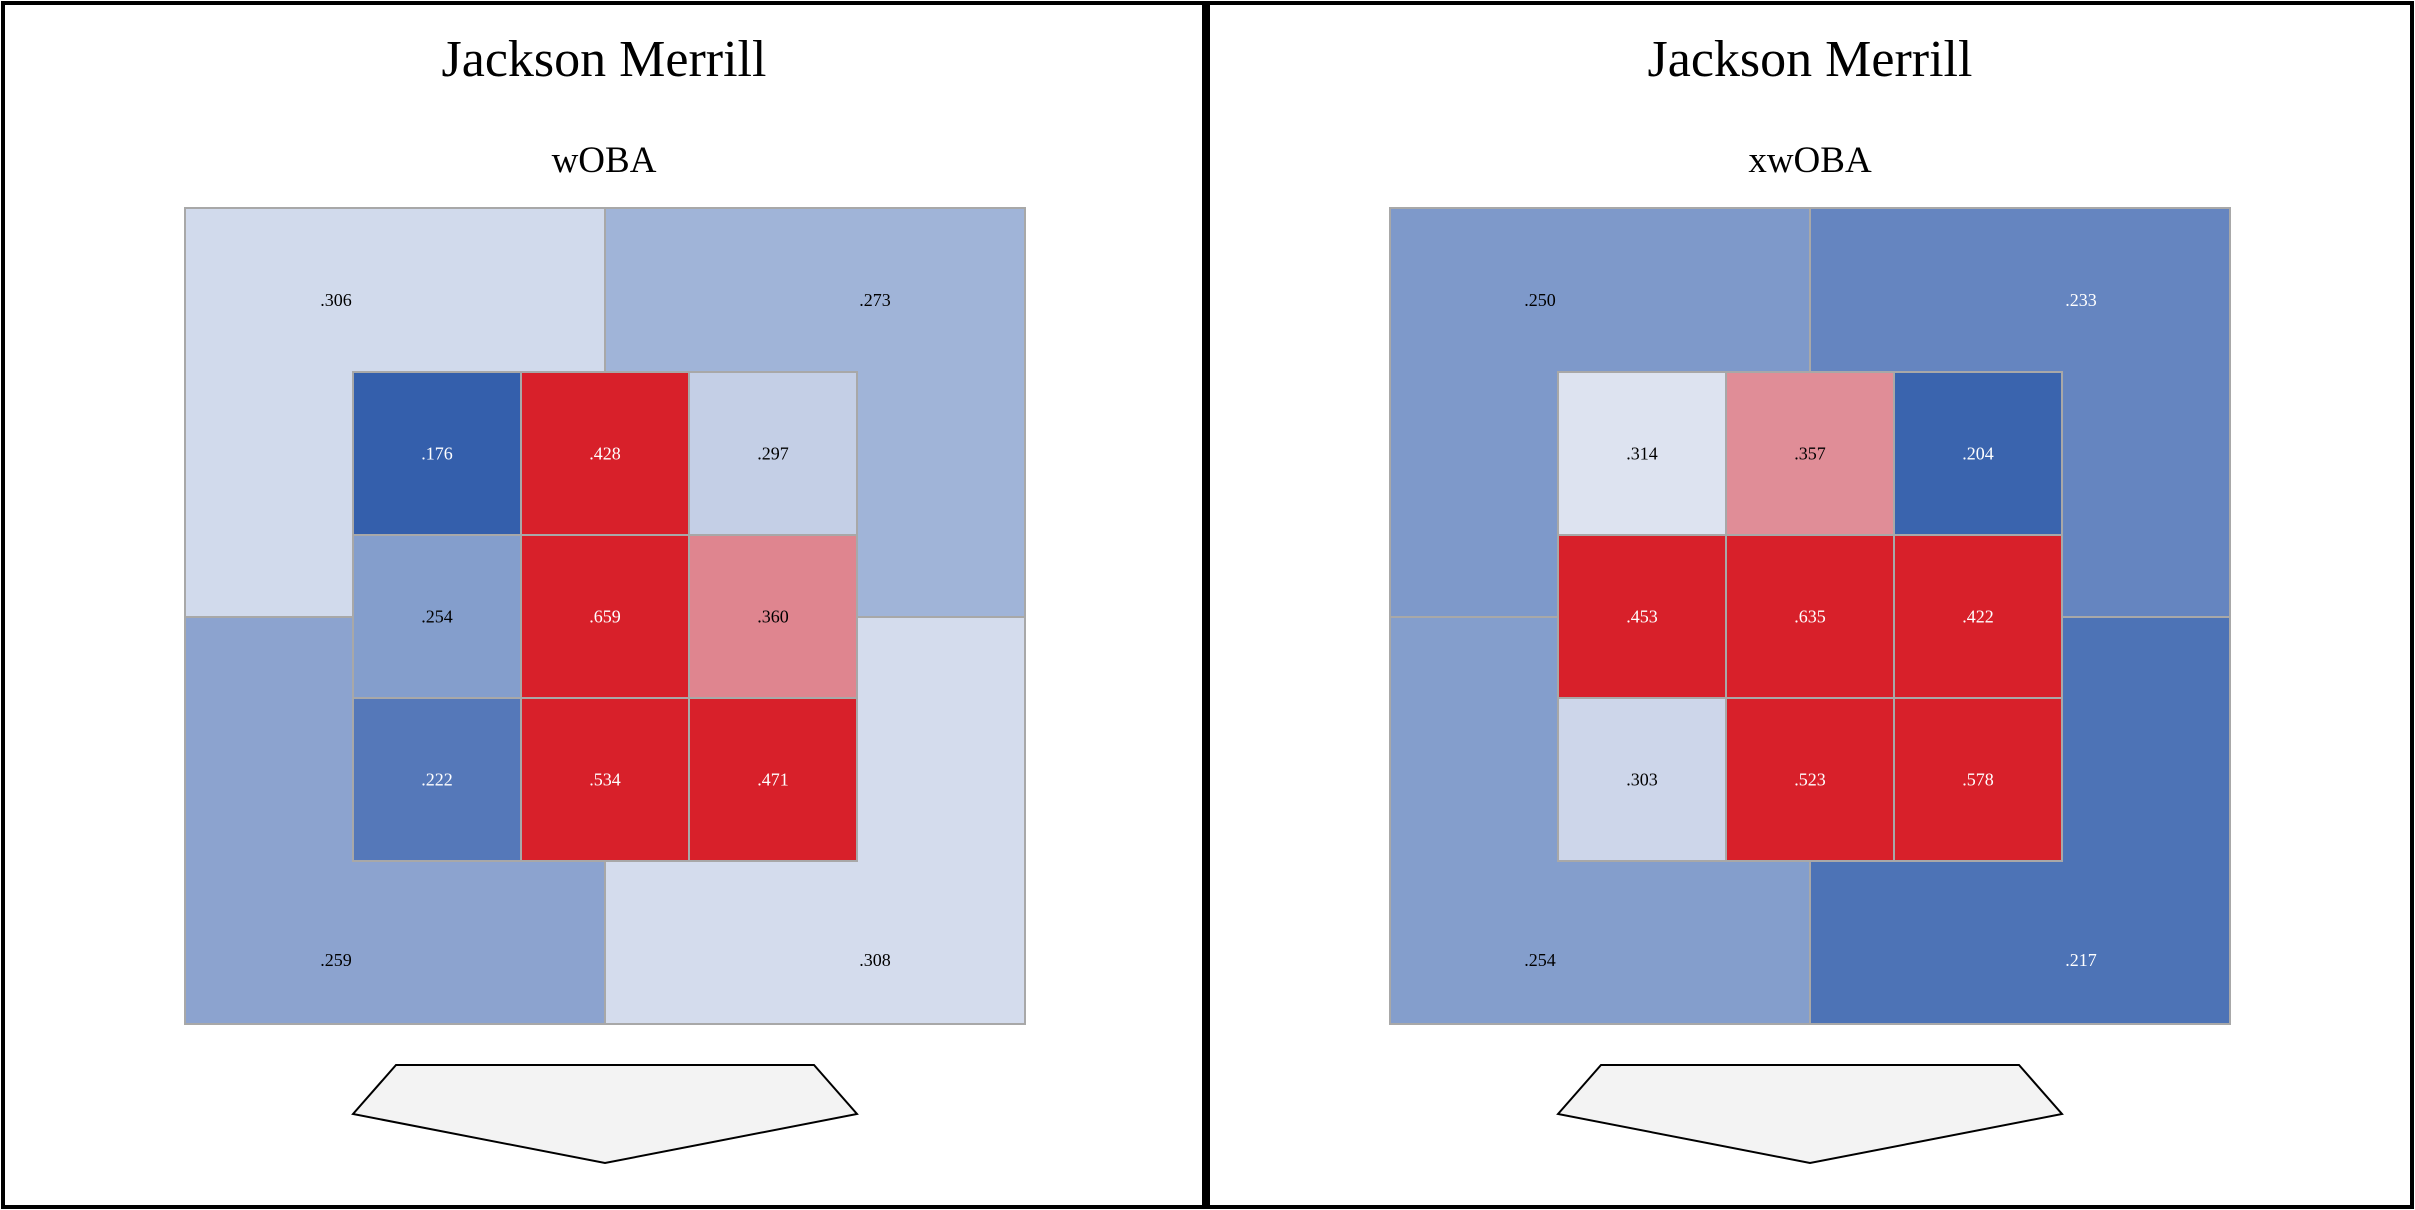 Image resolution: width=2415 pixels, height=1210 pixels. I want to click on inner-zone-label-r1-c1: .314, so click(1642, 454).